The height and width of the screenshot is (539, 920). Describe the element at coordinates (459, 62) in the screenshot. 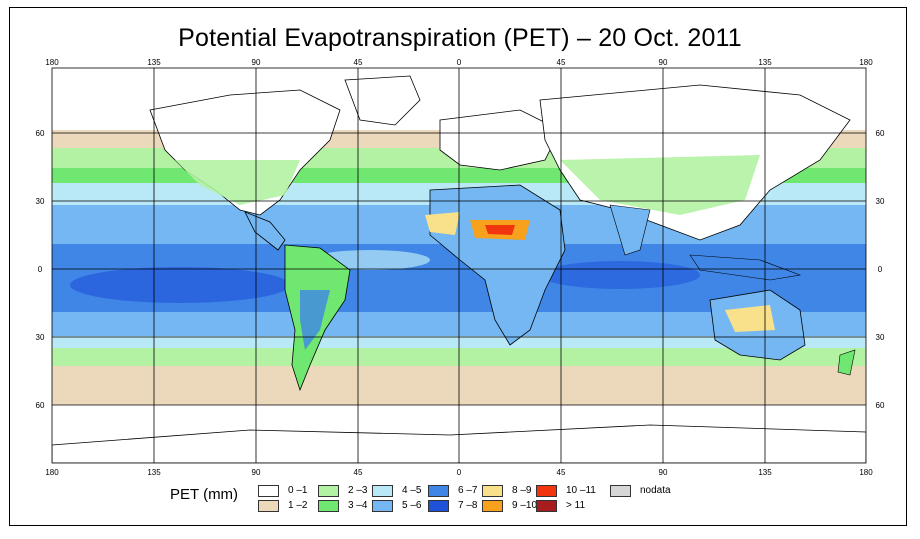

I see `top-tick: 0` at that location.